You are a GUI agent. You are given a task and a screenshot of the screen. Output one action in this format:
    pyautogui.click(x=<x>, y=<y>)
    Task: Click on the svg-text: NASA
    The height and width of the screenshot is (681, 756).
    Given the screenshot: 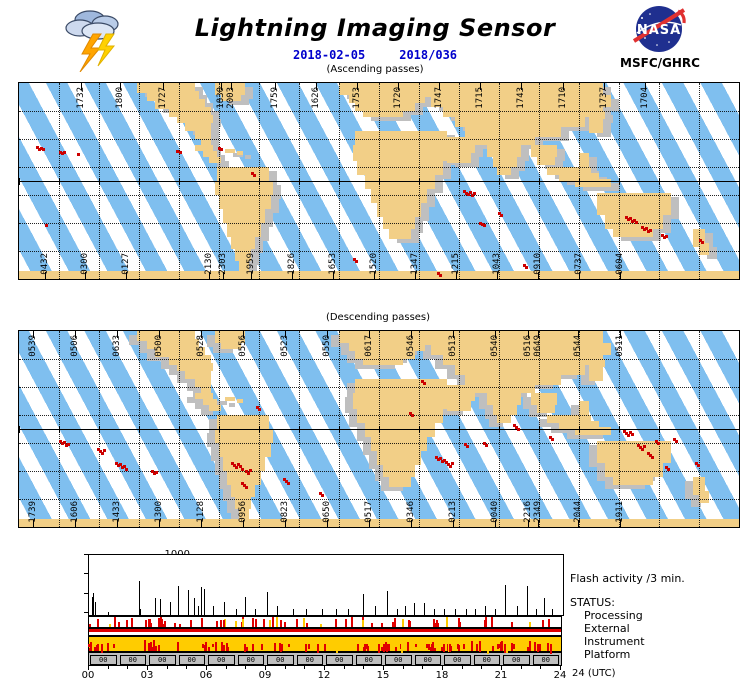 What is the action you would take?
    pyautogui.click(x=659, y=30)
    